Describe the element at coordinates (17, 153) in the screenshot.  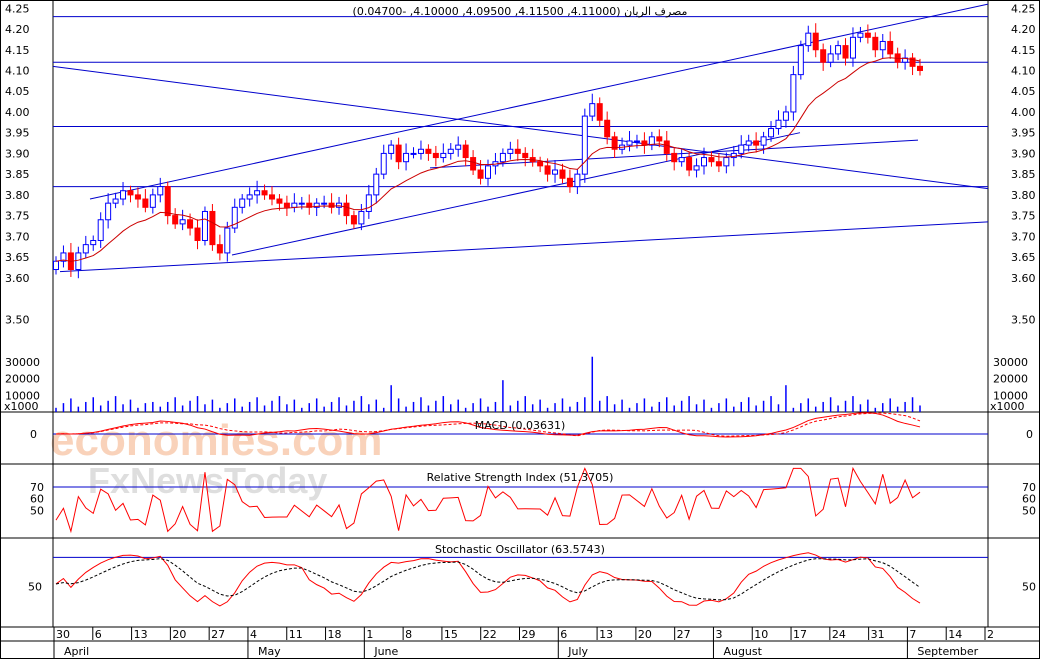
I see `price-tick-left: 3.90` at that location.